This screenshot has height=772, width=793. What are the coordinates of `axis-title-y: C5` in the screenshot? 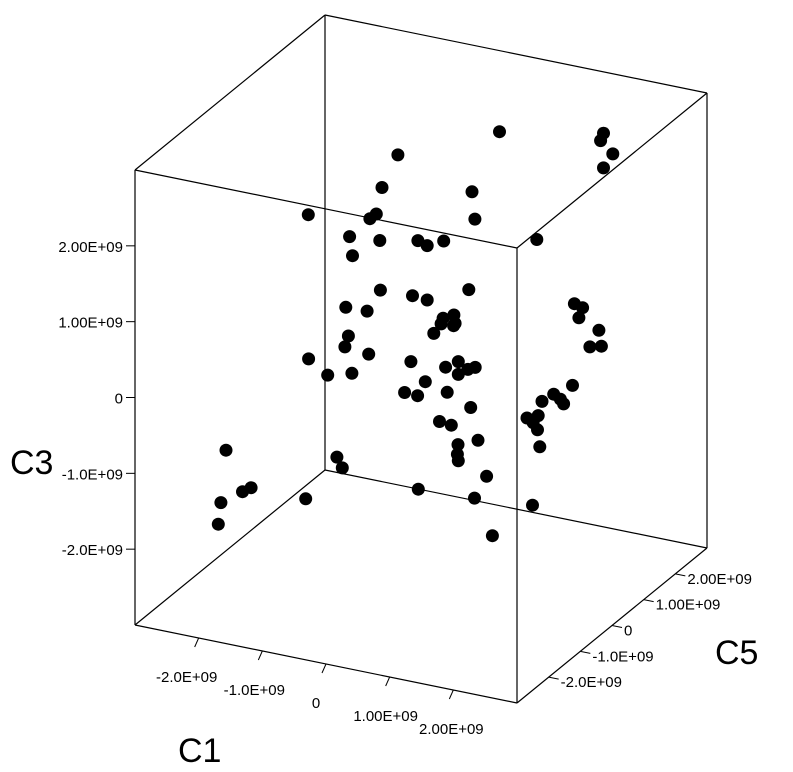 It's located at (736, 653).